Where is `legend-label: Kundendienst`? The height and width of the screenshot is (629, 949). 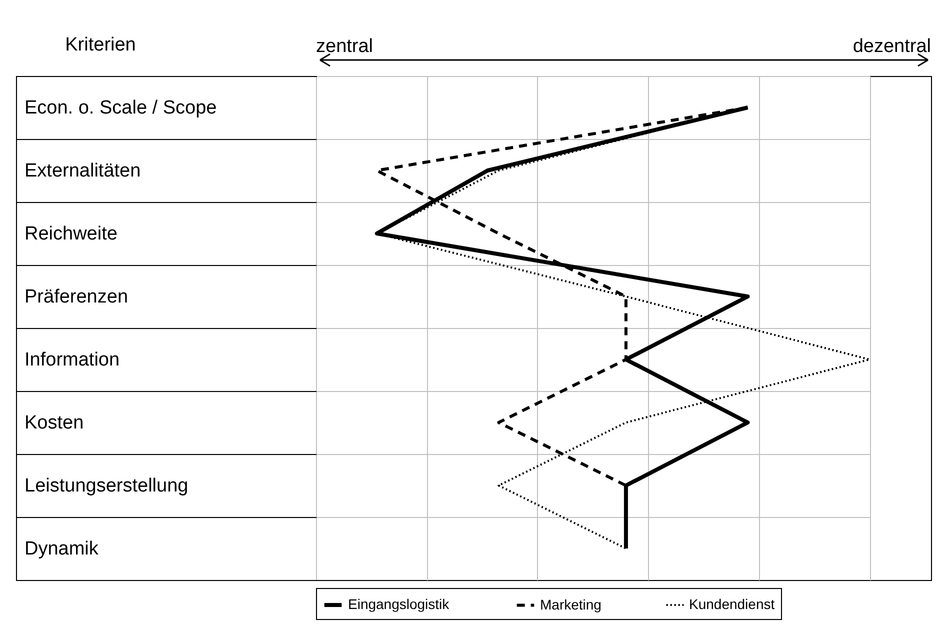
legend-label: Kundendienst is located at coordinates (732, 604).